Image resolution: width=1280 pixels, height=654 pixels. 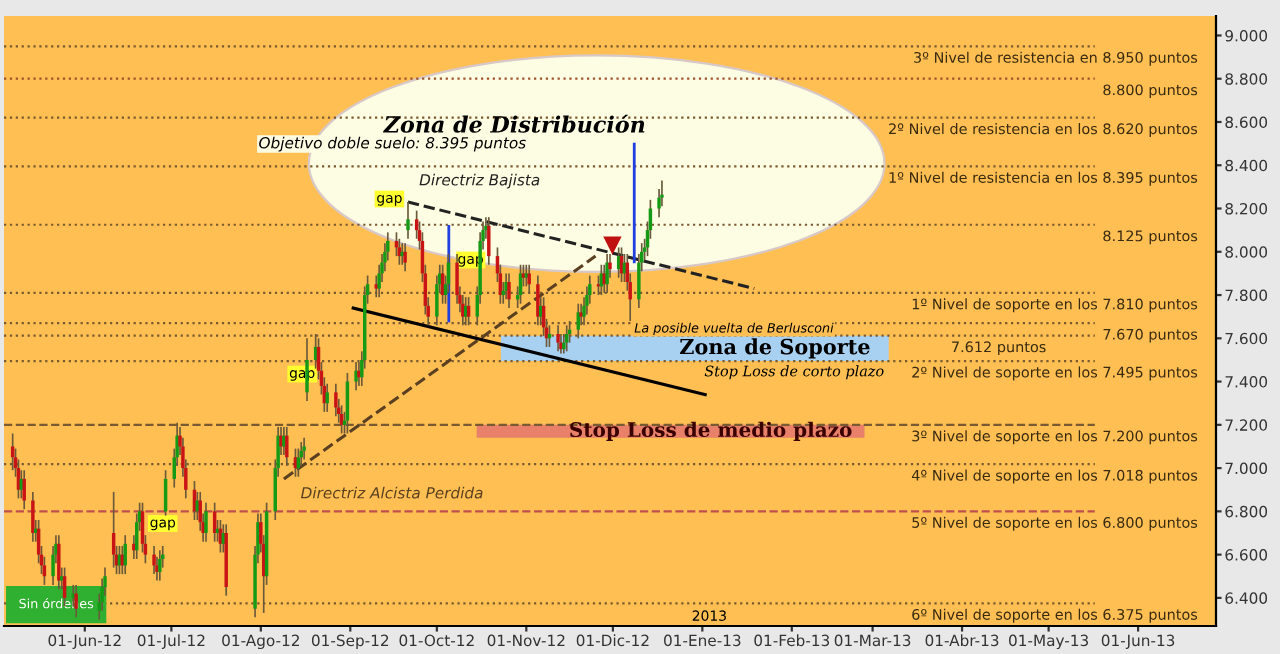 What do you see at coordinates (775, 348) in the screenshot?
I see `band-label: Zona de Soporte` at bounding box center [775, 348].